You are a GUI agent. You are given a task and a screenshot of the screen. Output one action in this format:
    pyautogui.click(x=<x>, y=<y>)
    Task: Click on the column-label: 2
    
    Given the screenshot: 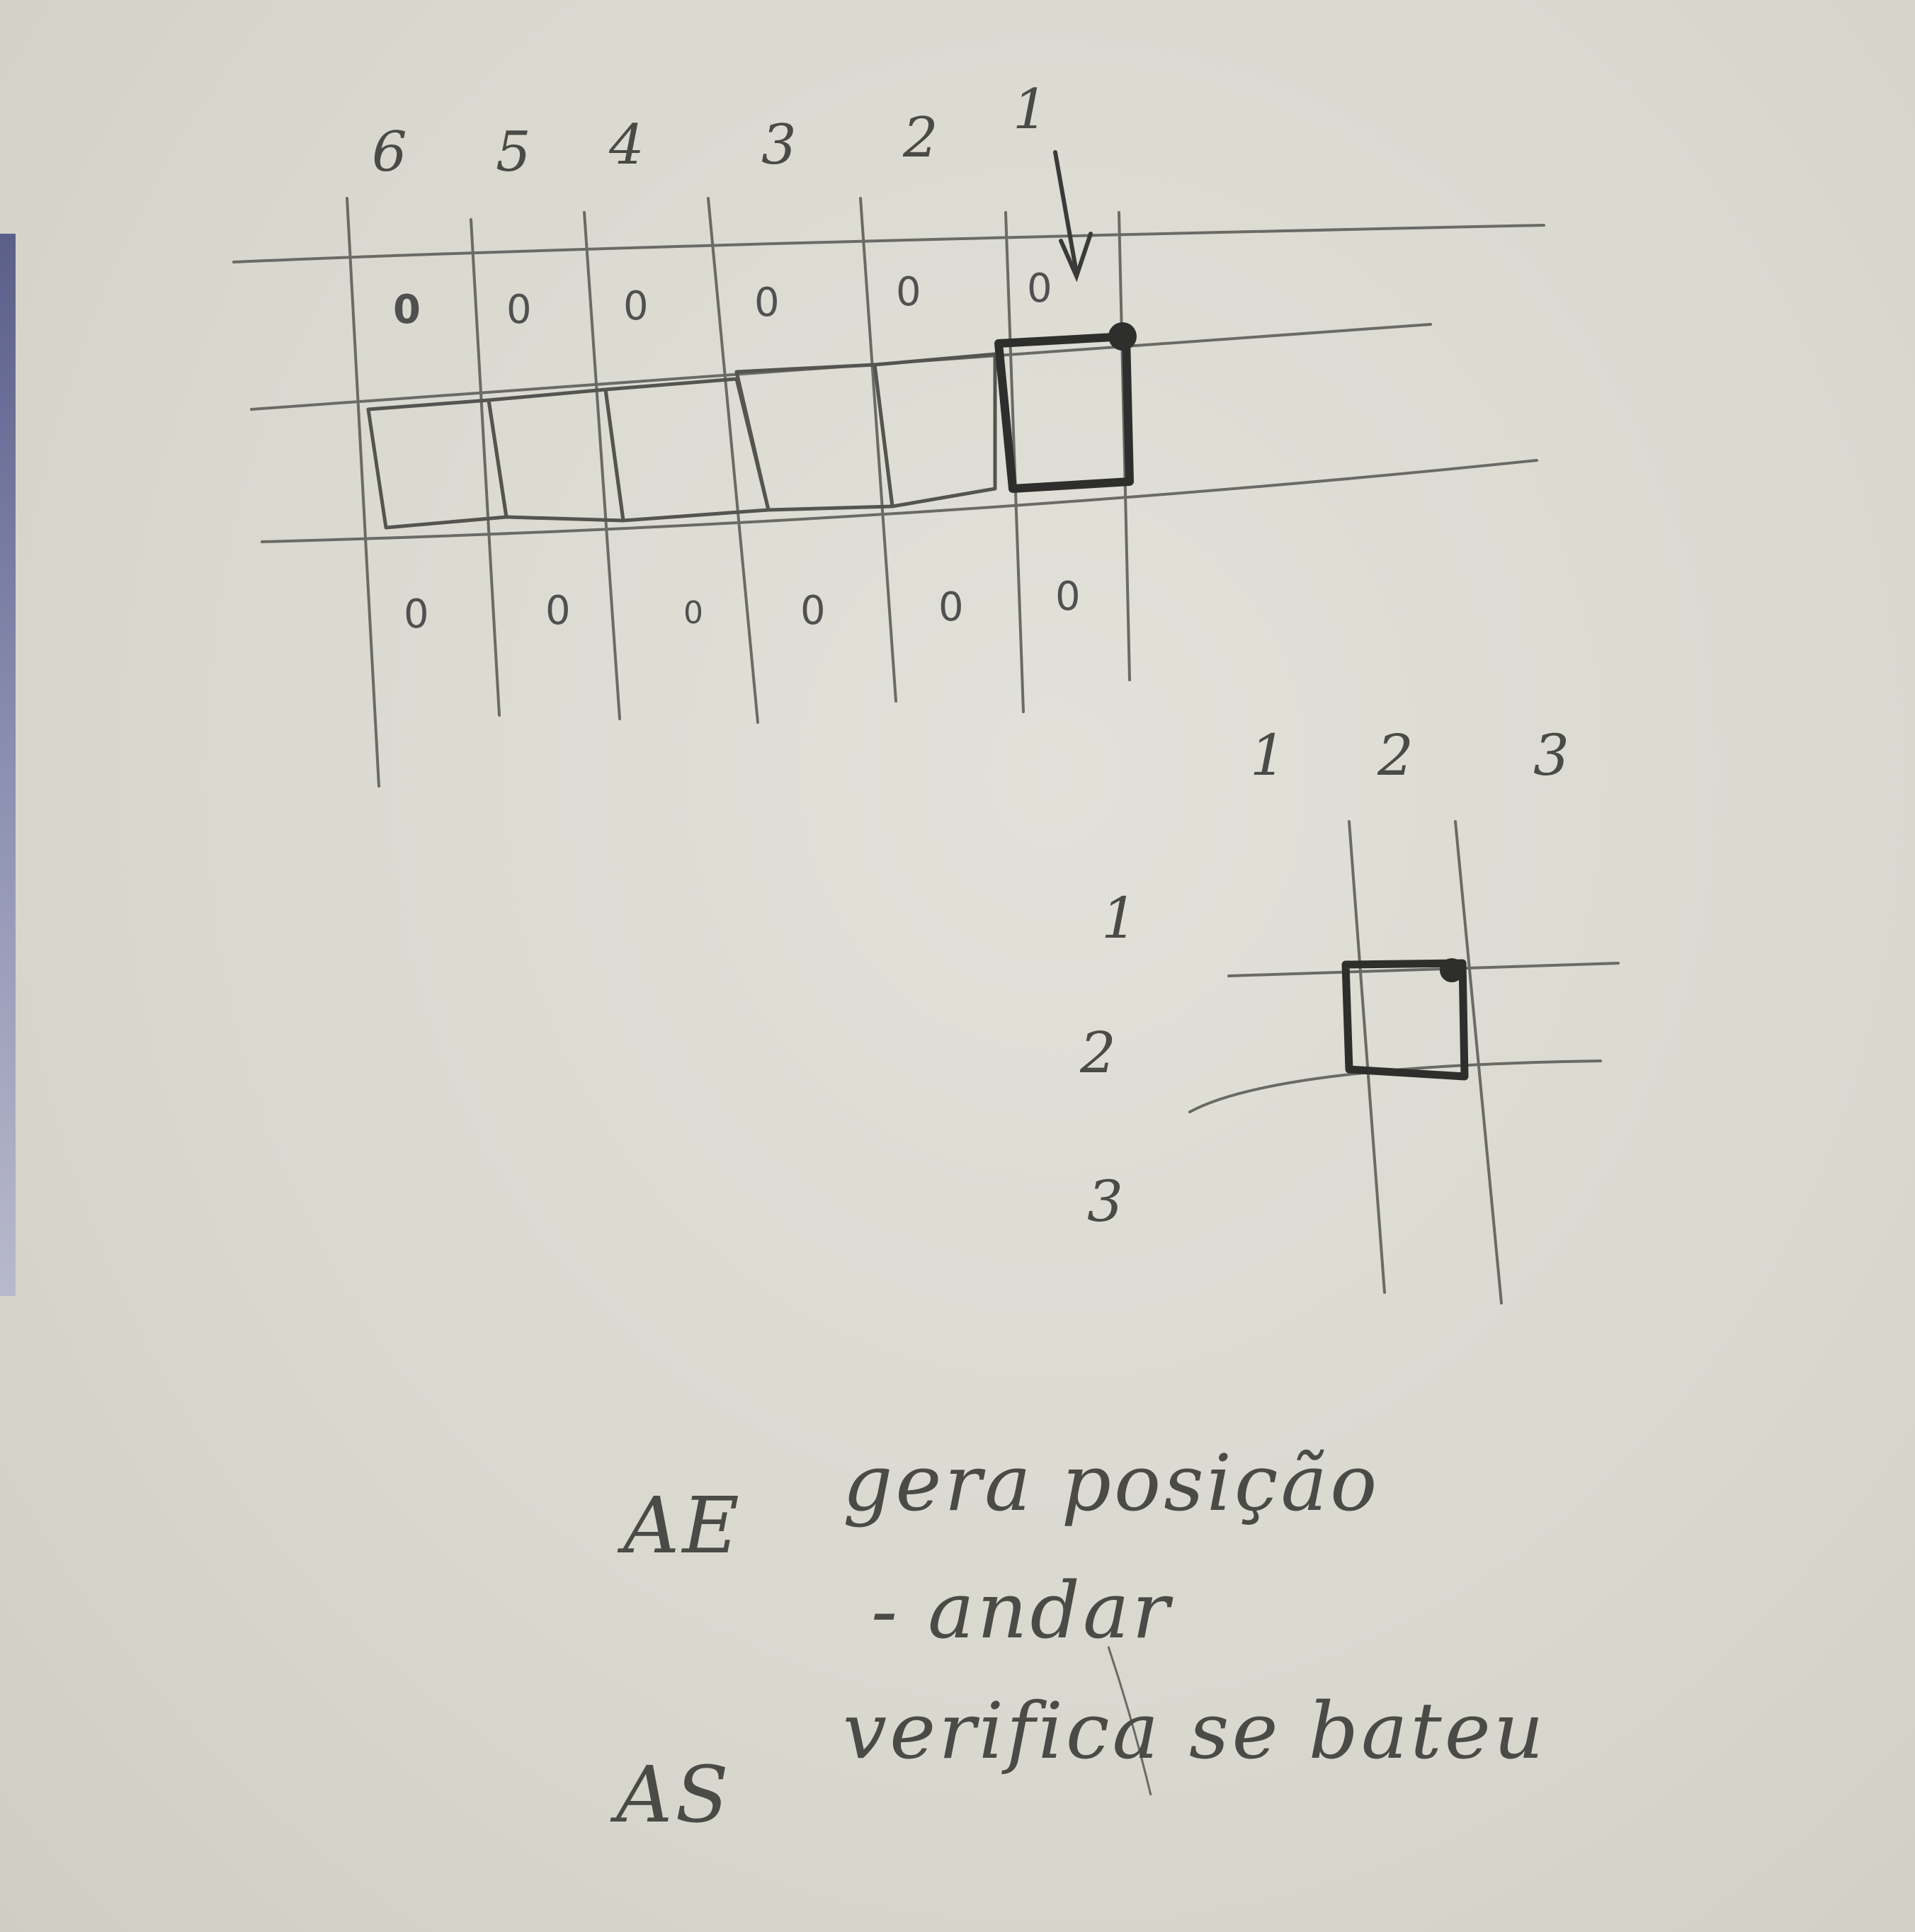 What is the action you would take?
    pyautogui.click(x=920, y=138)
    